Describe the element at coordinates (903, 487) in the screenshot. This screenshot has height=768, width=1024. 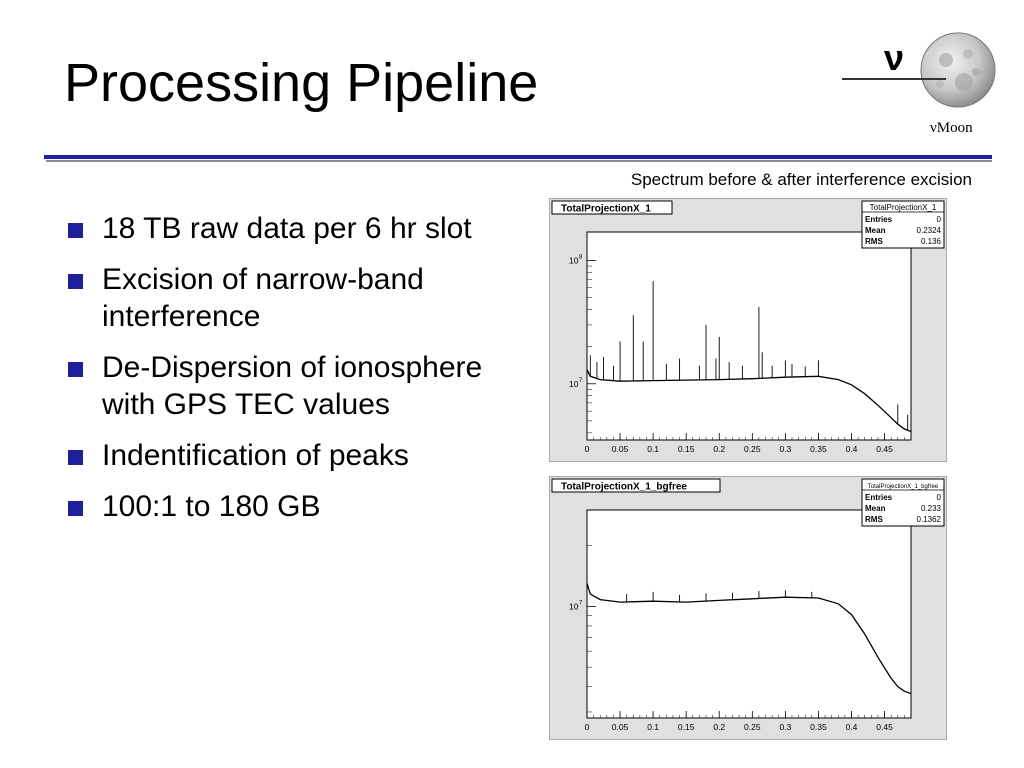
I see `stats-name: TotalProjectionX_1_bgfree` at that location.